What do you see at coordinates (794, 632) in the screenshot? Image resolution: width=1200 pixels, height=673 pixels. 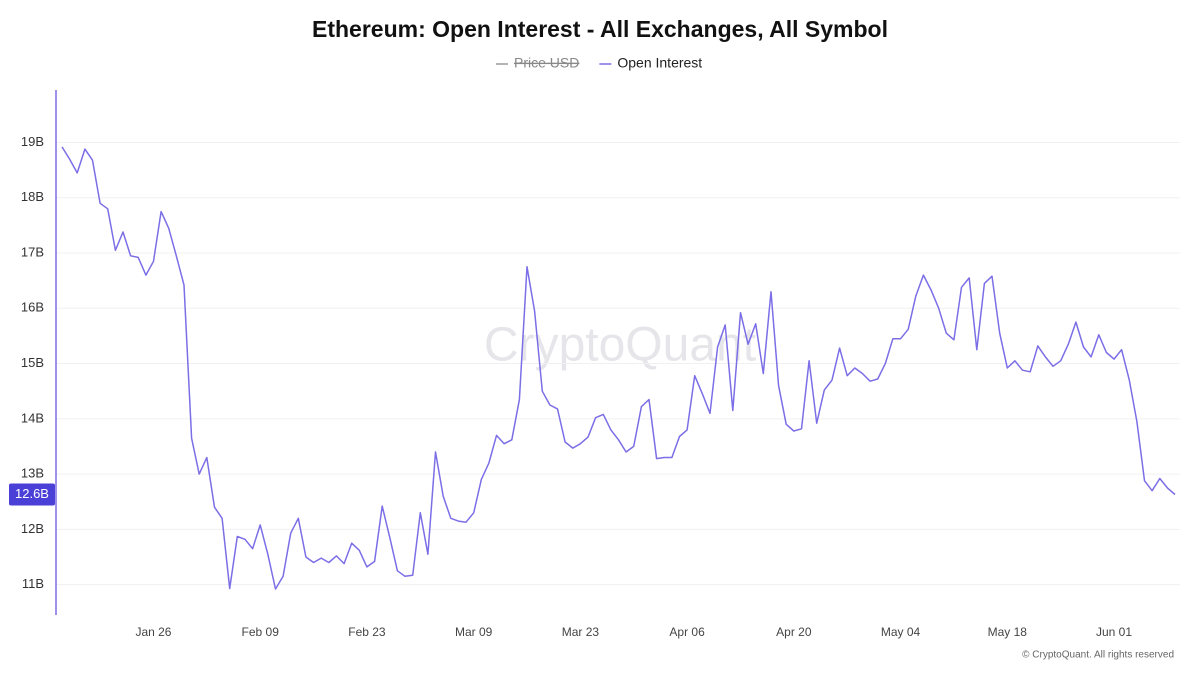 I see `x-tick-label: Apr 20` at bounding box center [794, 632].